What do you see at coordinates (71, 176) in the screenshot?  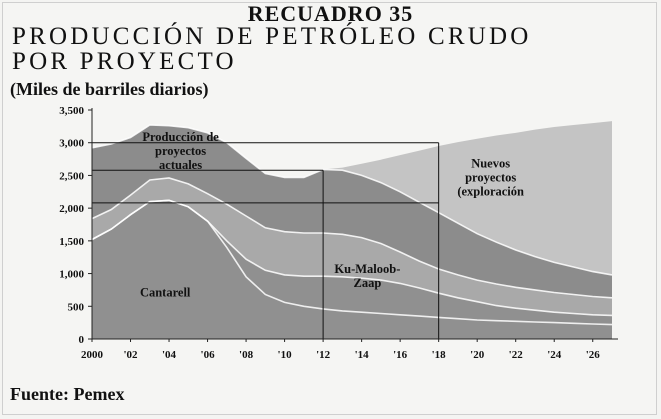 I see `y-tick-label: 2,500` at bounding box center [71, 176].